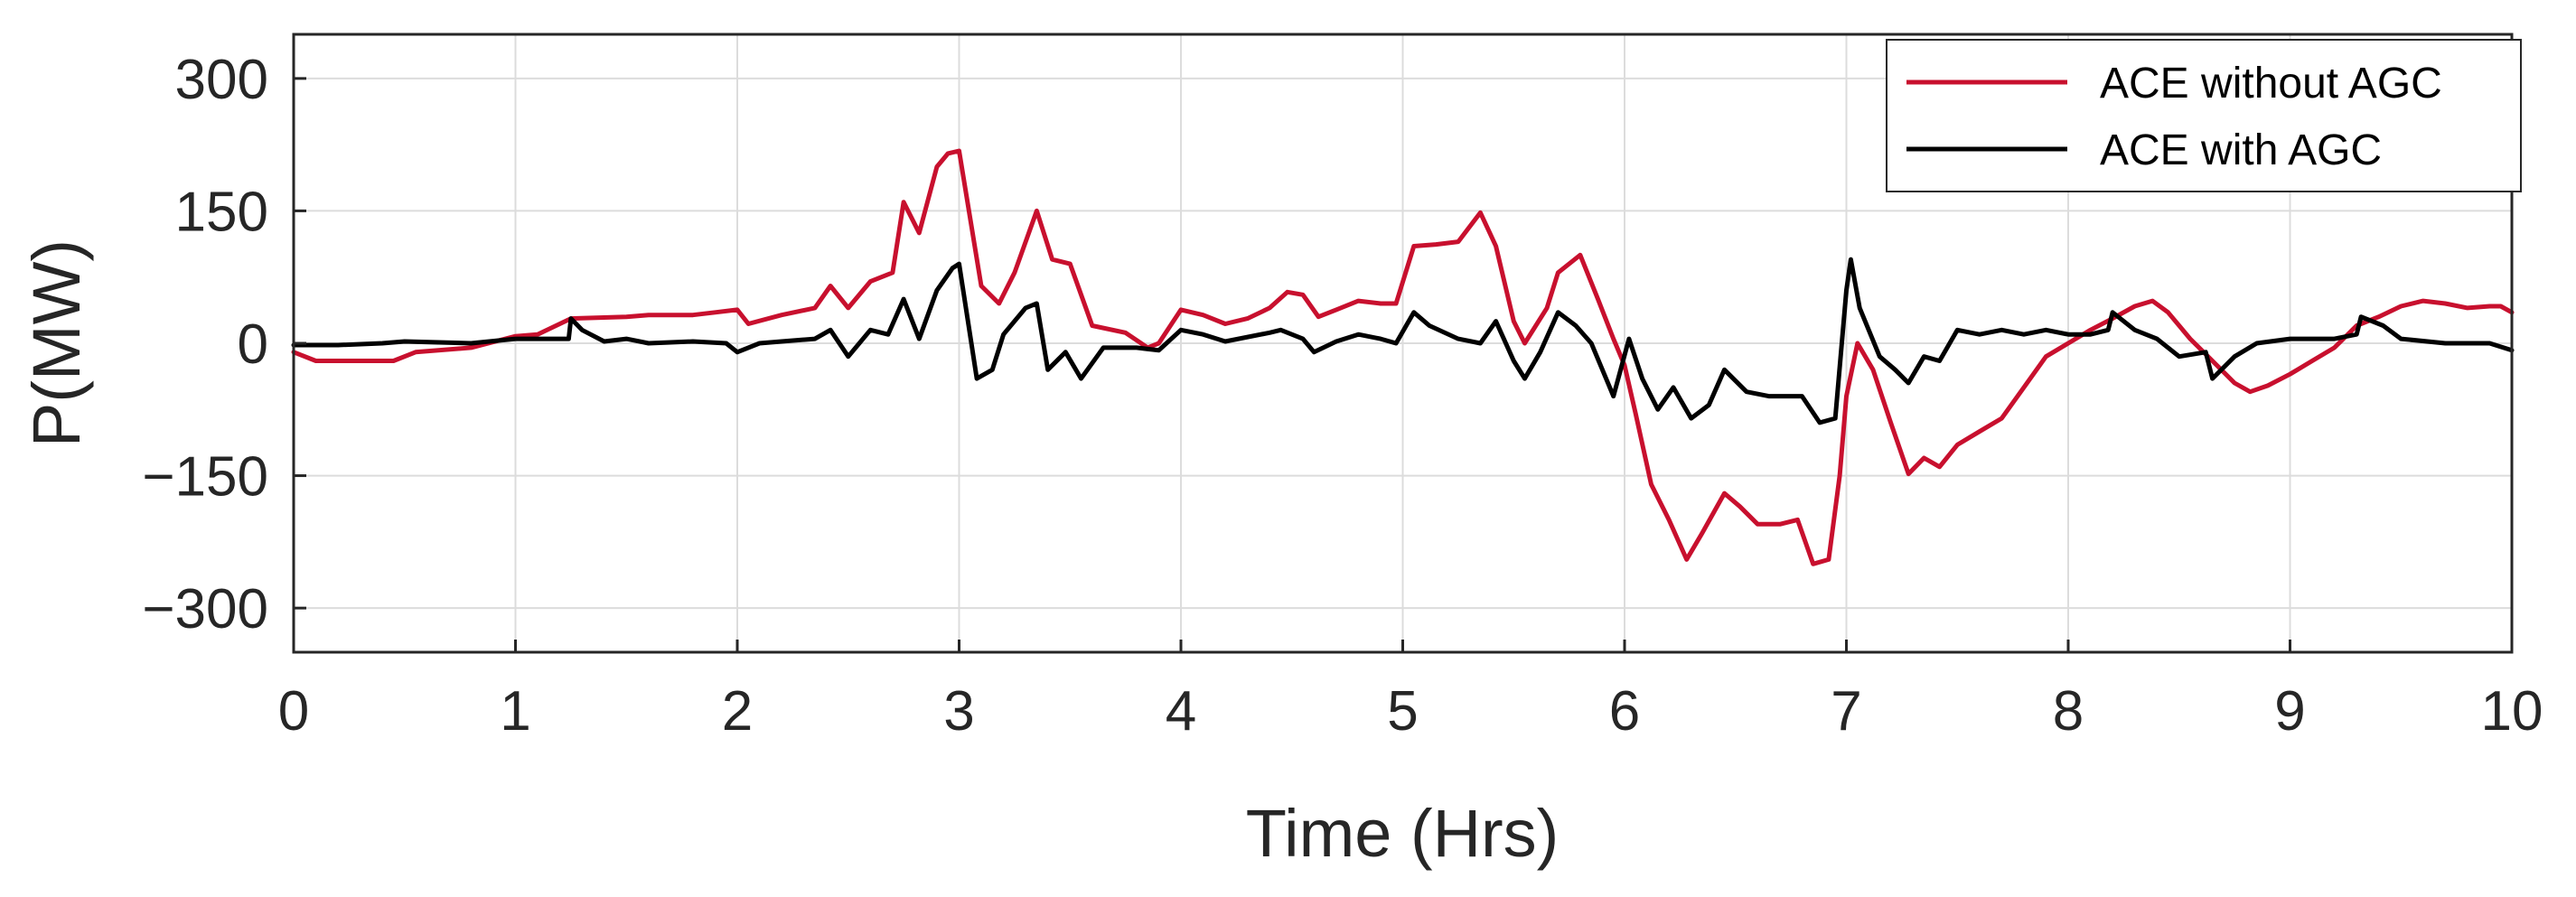 Image resolution: width=2576 pixels, height=897 pixels. What do you see at coordinates (1846, 711) in the screenshot?
I see `x-tick-label: 7` at bounding box center [1846, 711].